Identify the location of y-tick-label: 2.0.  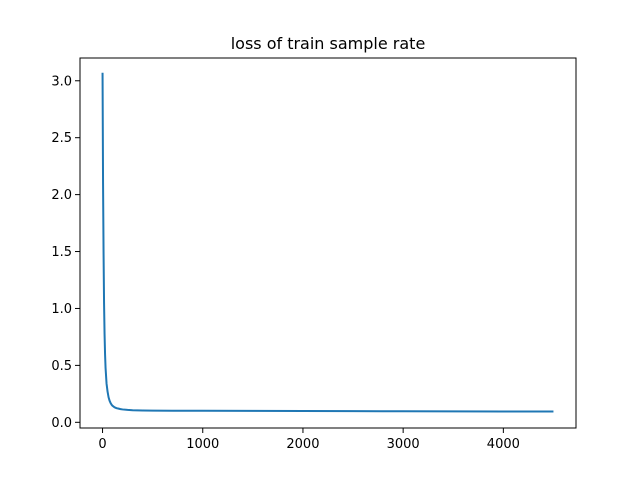
(61, 195).